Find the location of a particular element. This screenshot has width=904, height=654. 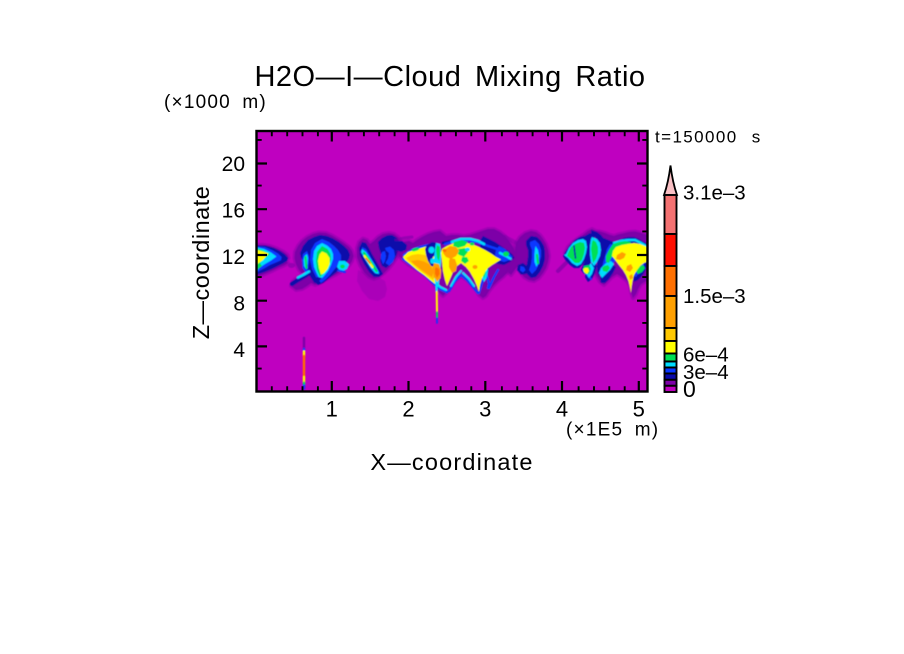

svg-text: 6e–4 is located at coordinates (706, 355).